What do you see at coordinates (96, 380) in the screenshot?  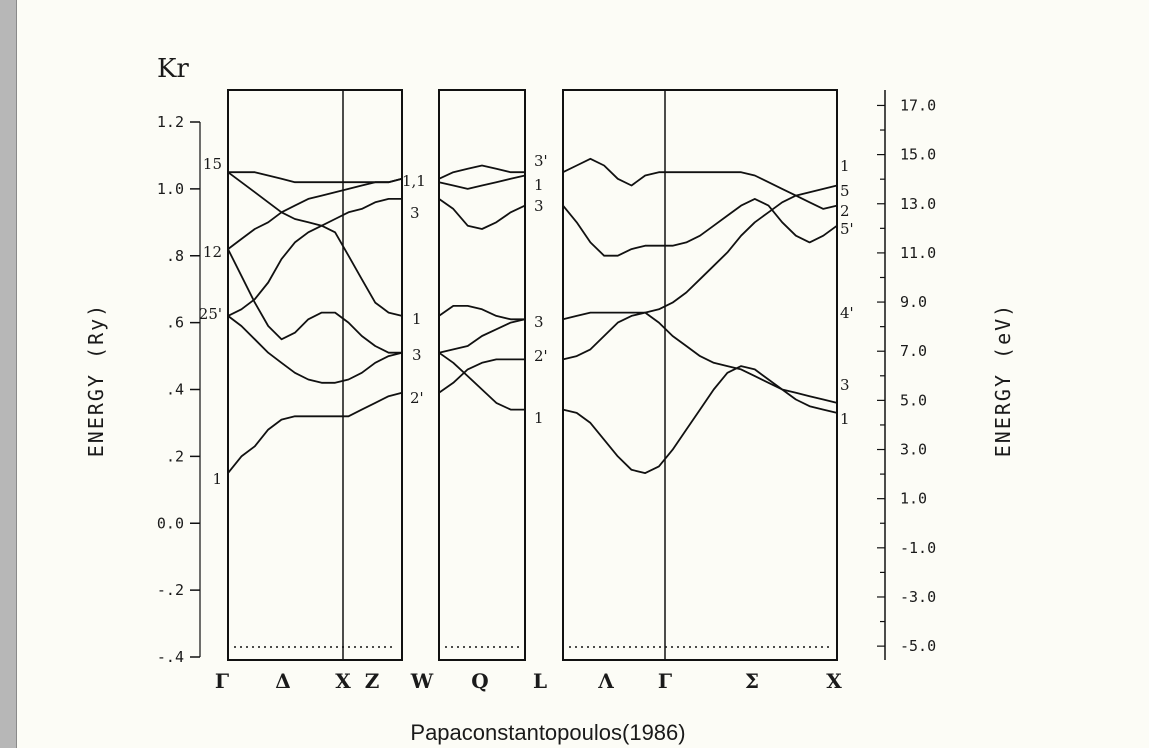 I see `y-axis-label-left: ENERGY (Ry)` at bounding box center [96, 380].